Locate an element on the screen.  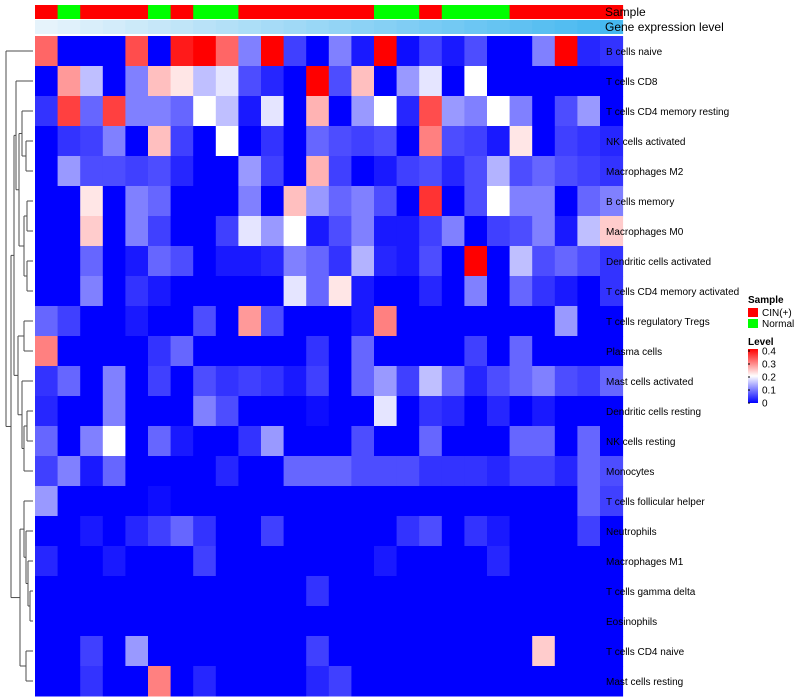
row-label: T cells gamma delta is located at coordinates (651, 592).